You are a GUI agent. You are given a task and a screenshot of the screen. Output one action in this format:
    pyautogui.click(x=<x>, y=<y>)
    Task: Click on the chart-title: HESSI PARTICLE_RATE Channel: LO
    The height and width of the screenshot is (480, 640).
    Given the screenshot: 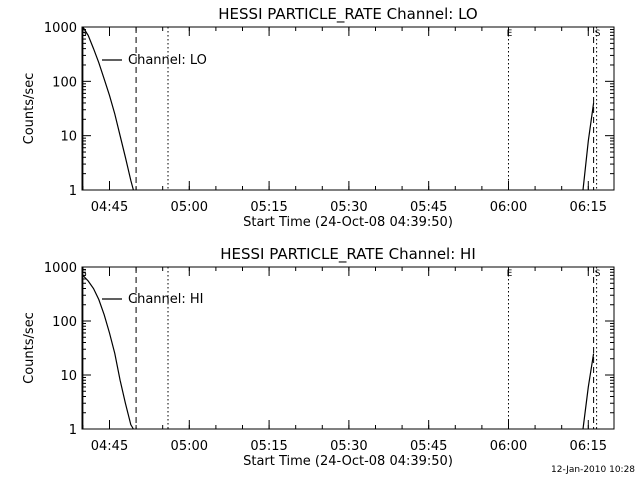 What is the action you would take?
    pyautogui.click(x=347, y=14)
    